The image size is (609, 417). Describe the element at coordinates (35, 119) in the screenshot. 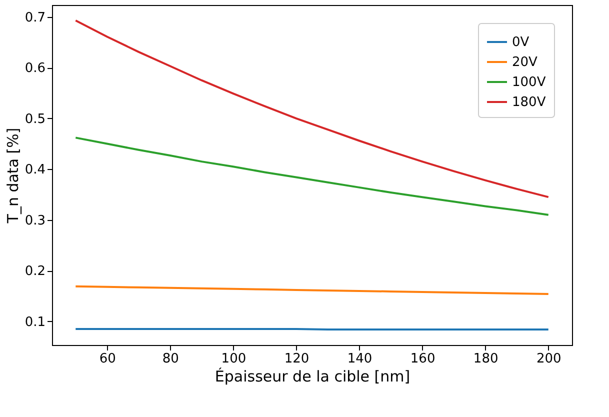

I see `y-tick-label: 0.5` at that location.